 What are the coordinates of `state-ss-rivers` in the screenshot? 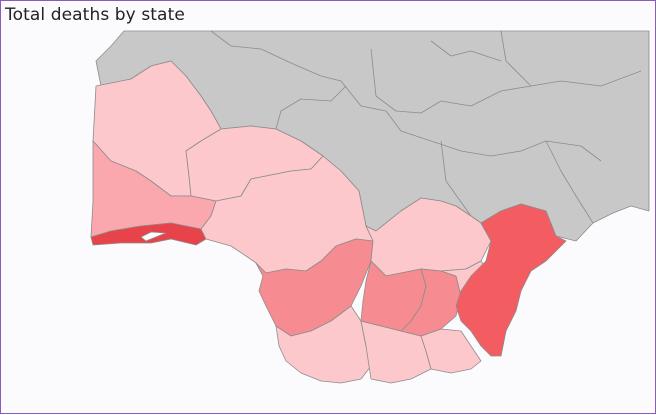 It's located at (451, 351).